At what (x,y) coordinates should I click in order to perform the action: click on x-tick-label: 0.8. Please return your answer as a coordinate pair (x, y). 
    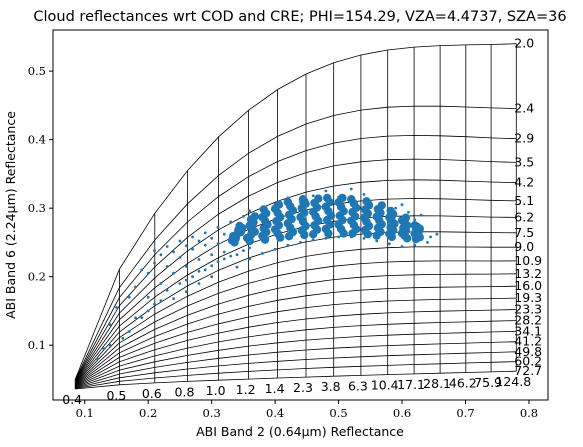
    Looking at the image, I should click on (529, 413).